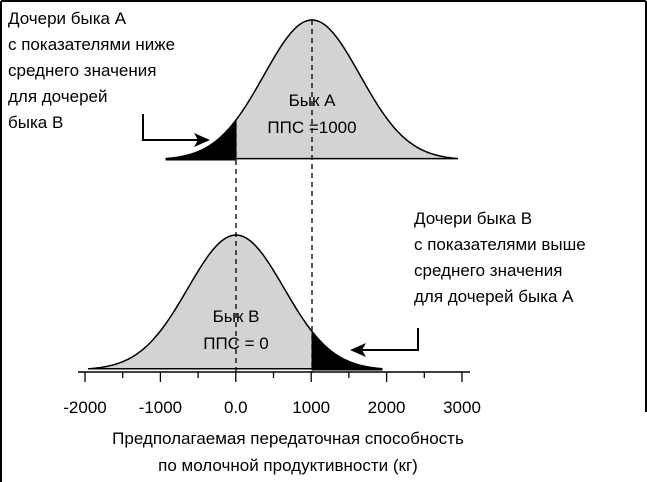  What do you see at coordinates (311, 407) in the screenshot?
I see `tick-label: 1000` at bounding box center [311, 407].